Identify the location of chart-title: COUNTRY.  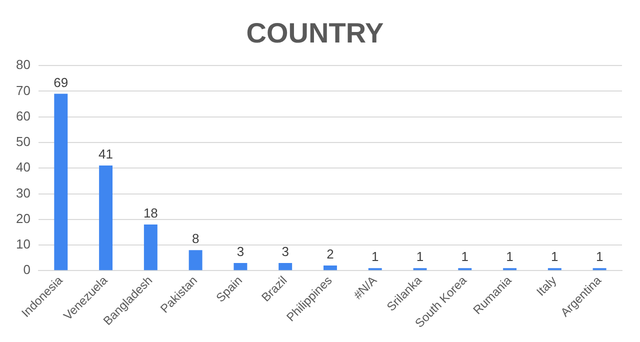
(315, 33).